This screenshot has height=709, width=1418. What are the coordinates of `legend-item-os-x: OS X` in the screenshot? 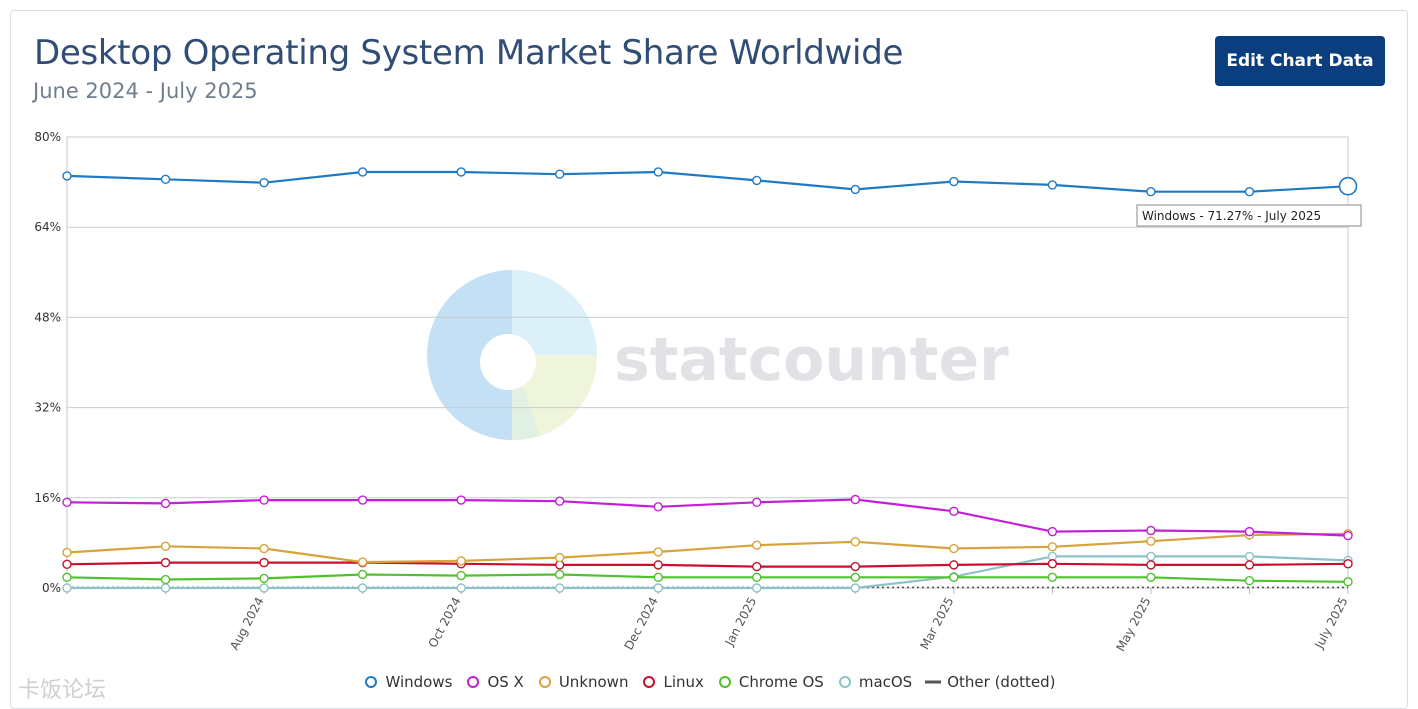 It's located at (494, 682).